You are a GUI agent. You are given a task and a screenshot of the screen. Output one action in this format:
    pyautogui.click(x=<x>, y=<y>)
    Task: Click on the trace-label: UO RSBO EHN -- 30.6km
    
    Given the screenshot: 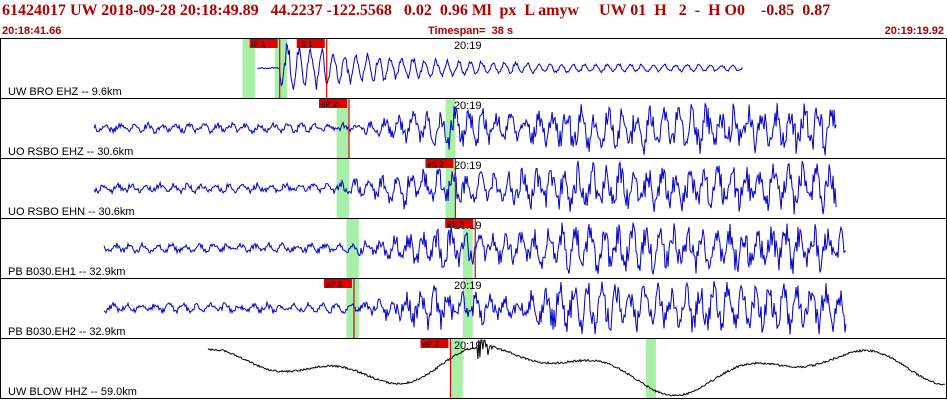 What is the action you would take?
    pyautogui.click(x=71, y=212)
    